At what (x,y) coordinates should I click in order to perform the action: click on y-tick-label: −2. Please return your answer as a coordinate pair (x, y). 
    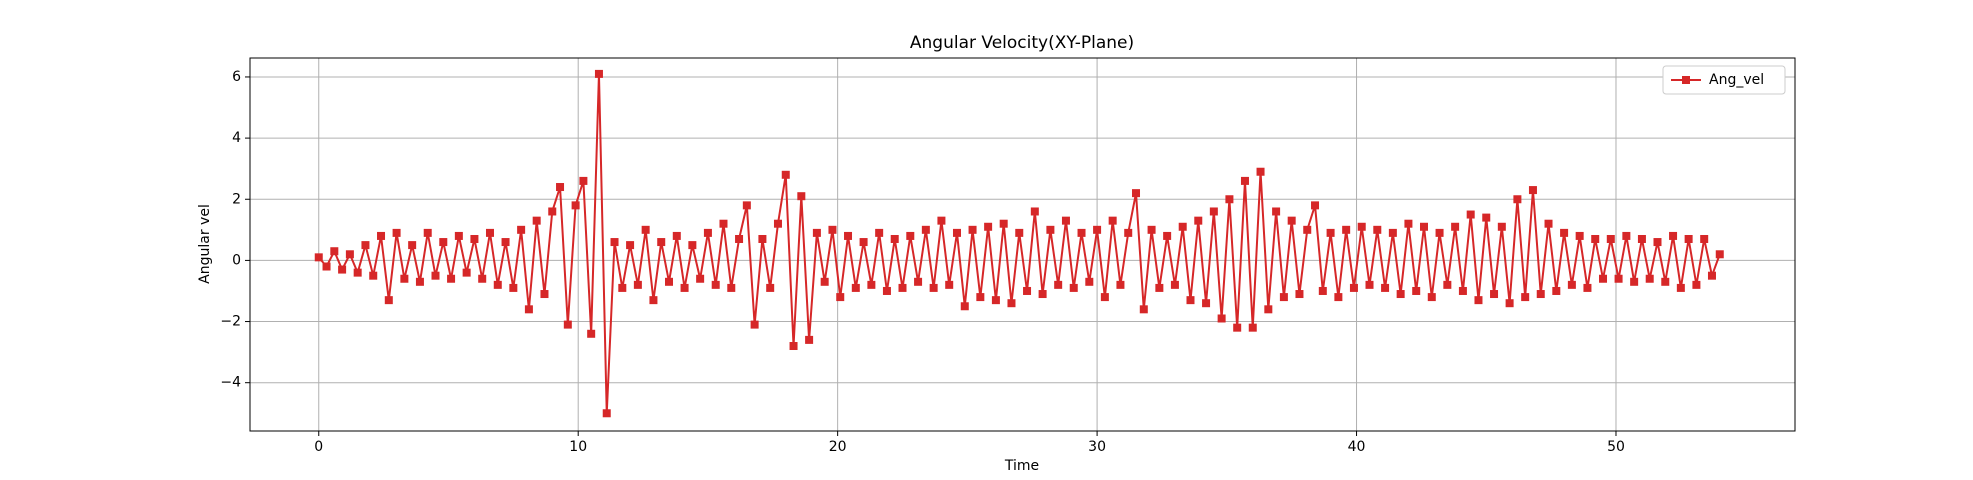
    Looking at the image, I should click on (230, 322).